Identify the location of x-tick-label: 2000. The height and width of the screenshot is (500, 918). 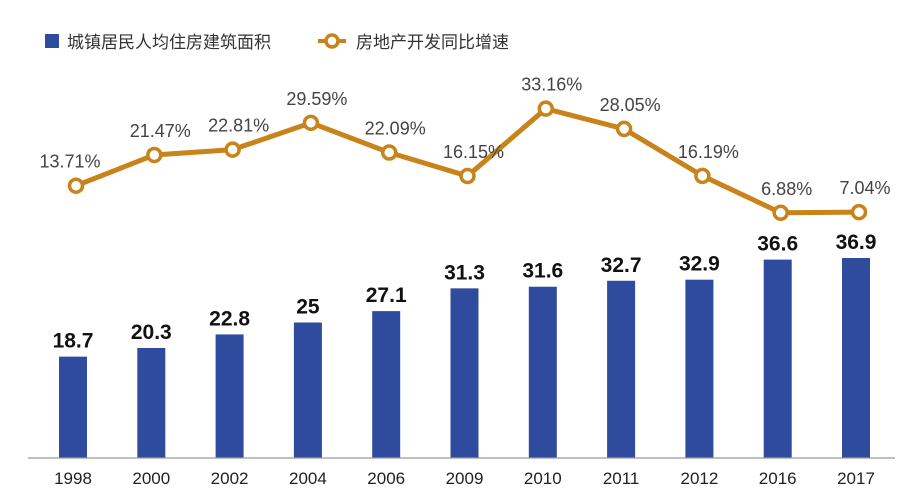
(151, 478).